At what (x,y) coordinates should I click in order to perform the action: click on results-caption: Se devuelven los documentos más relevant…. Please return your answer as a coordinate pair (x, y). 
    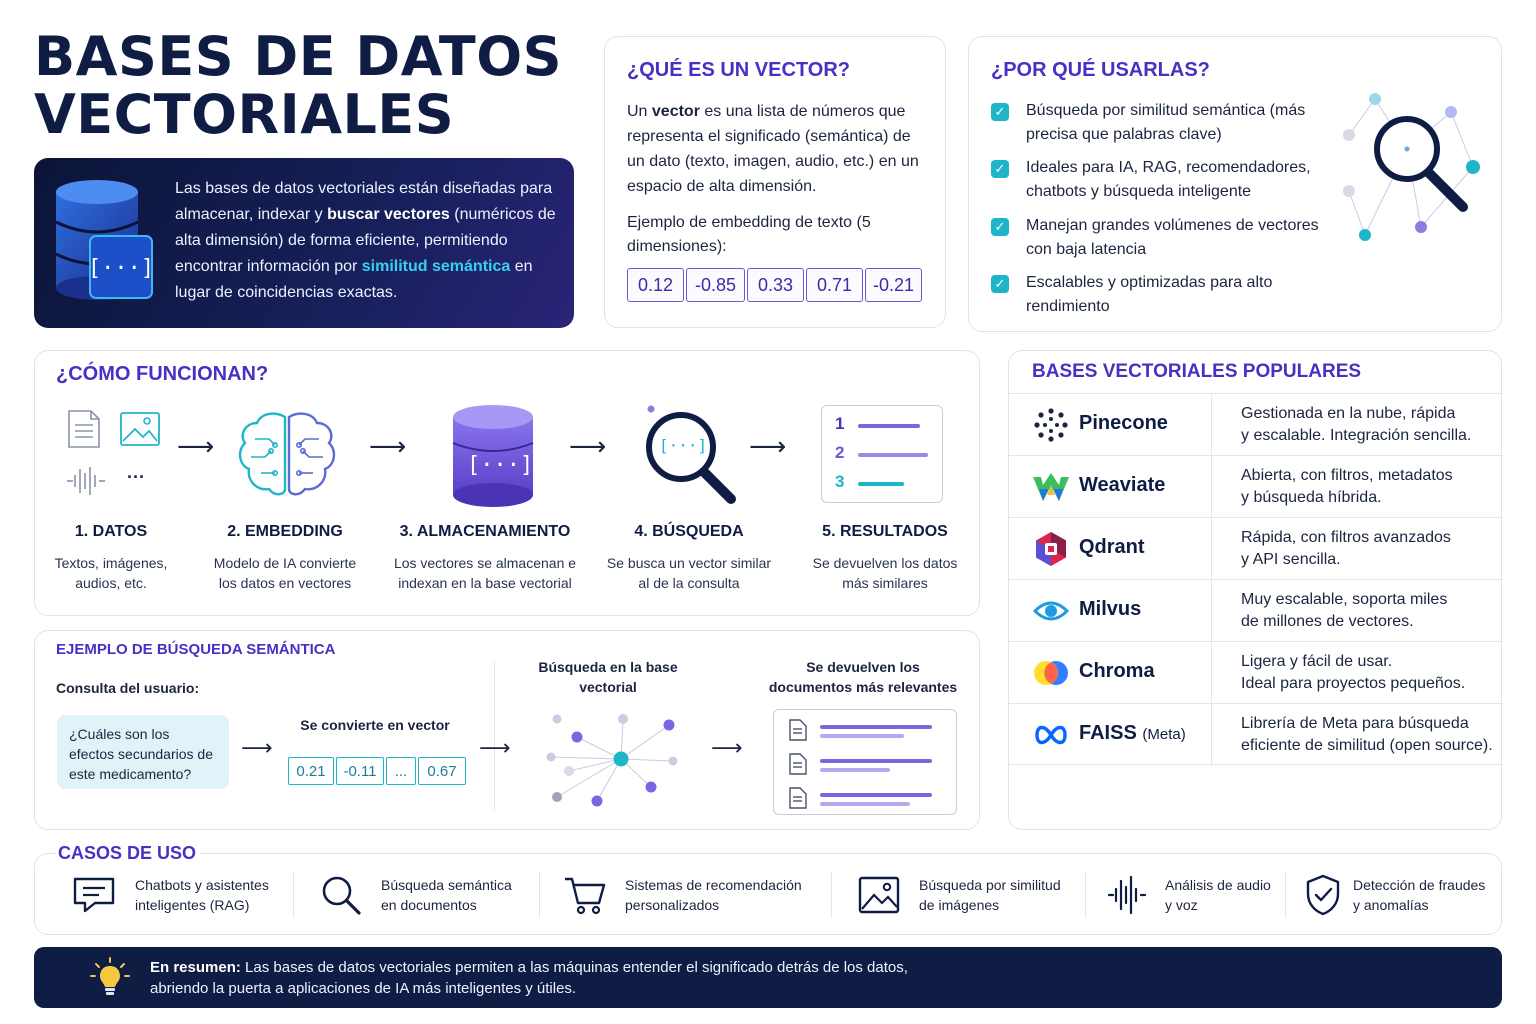
    Looking at the image, I should click on (863, 677).